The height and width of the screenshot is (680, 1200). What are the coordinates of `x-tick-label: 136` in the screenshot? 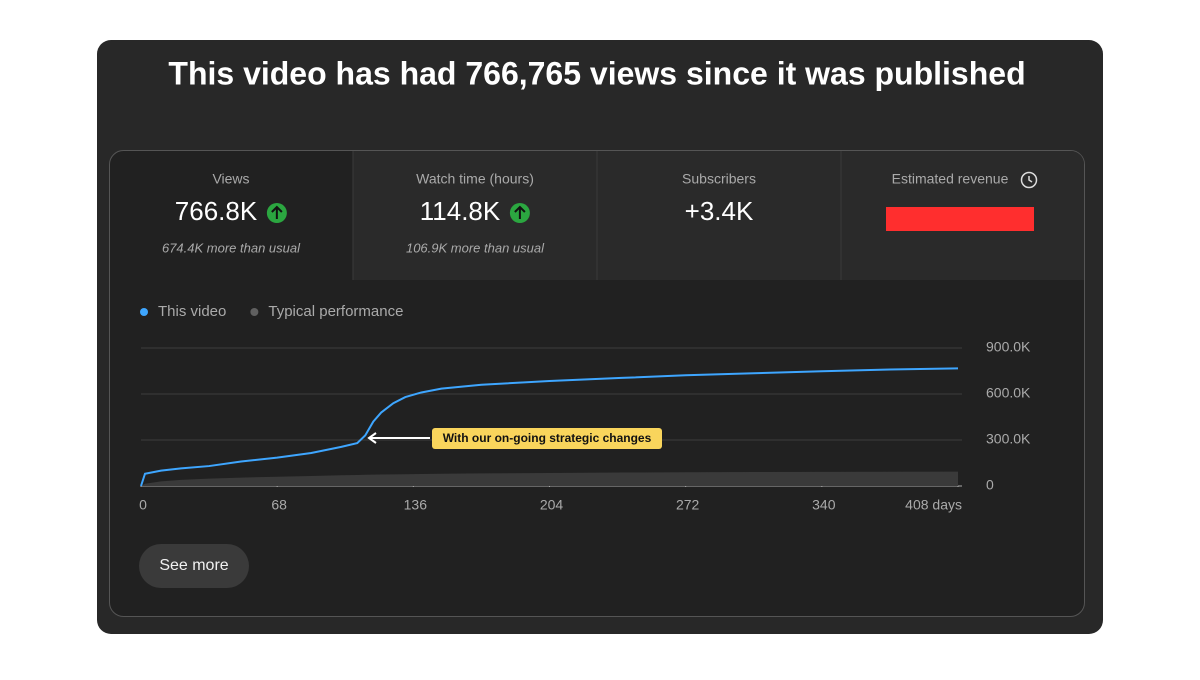 It's located at (416, 505).